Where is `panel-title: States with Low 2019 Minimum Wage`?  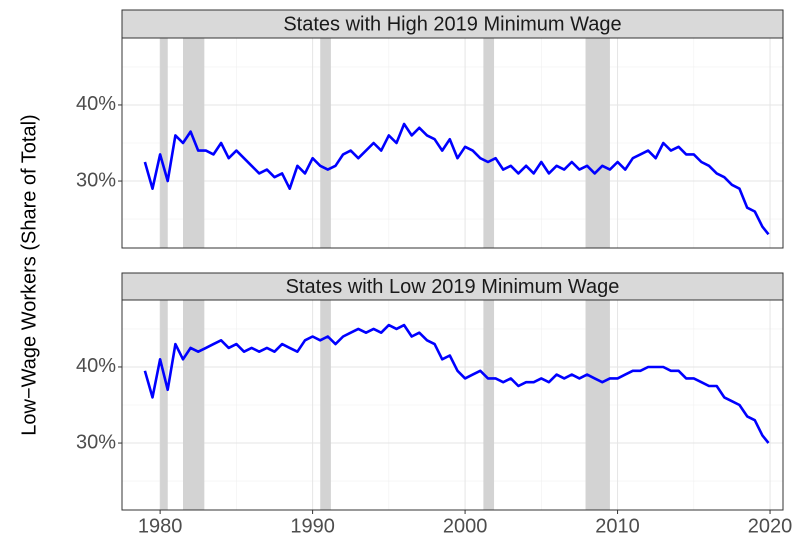
panel-title: States with Low 2019 Minimum Wage is located at coordinates (453, 287).